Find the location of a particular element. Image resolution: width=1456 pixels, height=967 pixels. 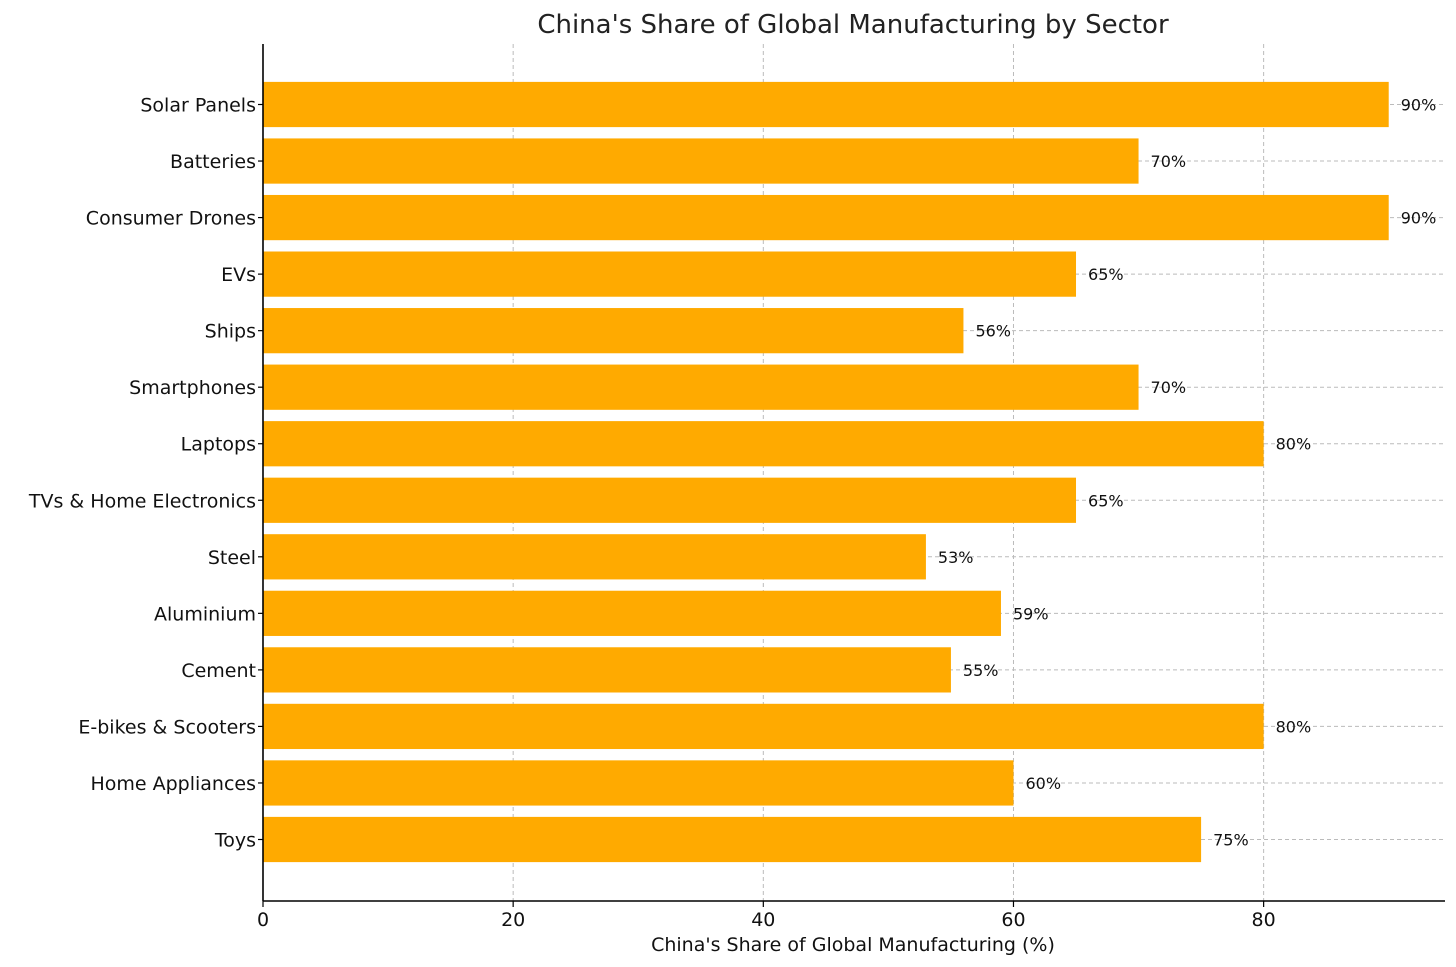

category-label: E-bikes & Scooters is located at coordinates (167, 727).